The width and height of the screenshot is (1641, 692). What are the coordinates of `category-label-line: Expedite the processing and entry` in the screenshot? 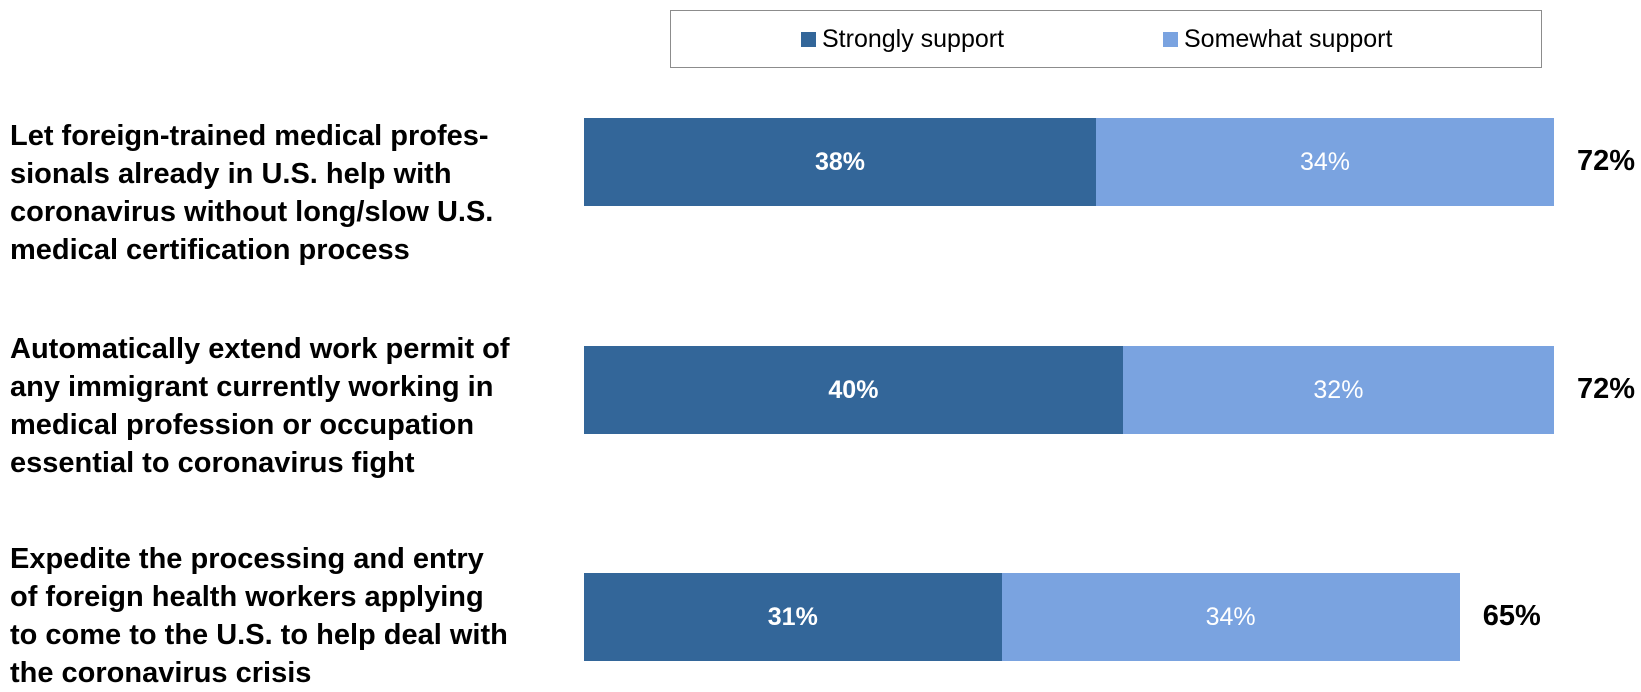 It's located at (247, 559).